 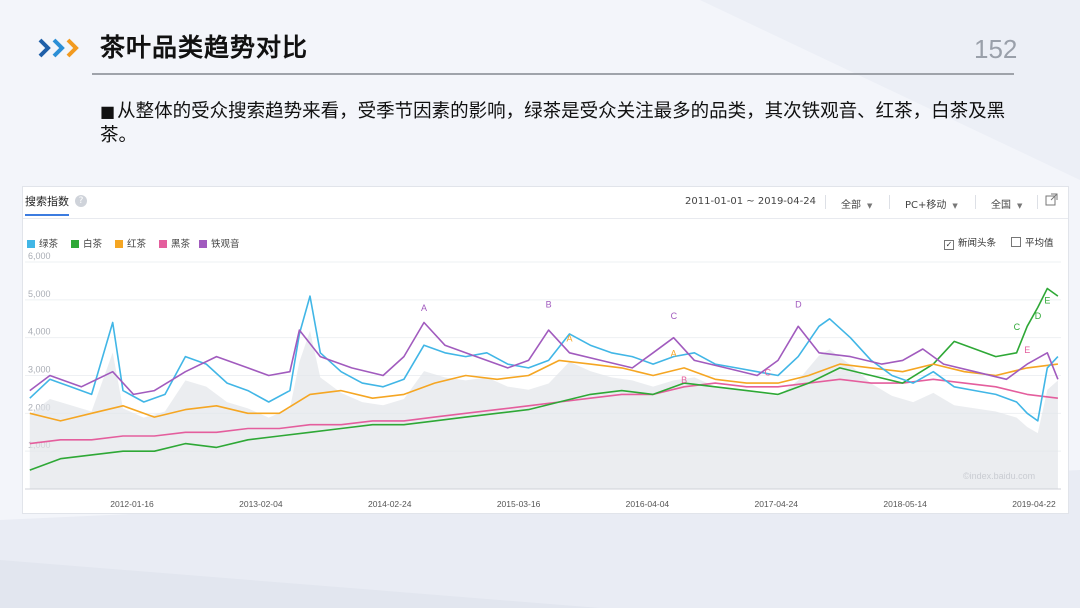 What do you see at coordinates (49, 244) in the screenshot?
I see `legend-label: 绿茶` at bounding box center [49, 244].